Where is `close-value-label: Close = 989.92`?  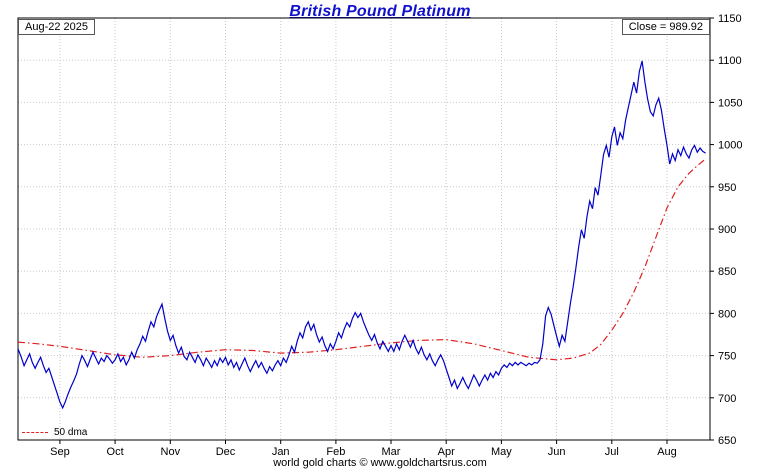
close-value-label: Close = 989.92 is located at coordinates (665, 27).